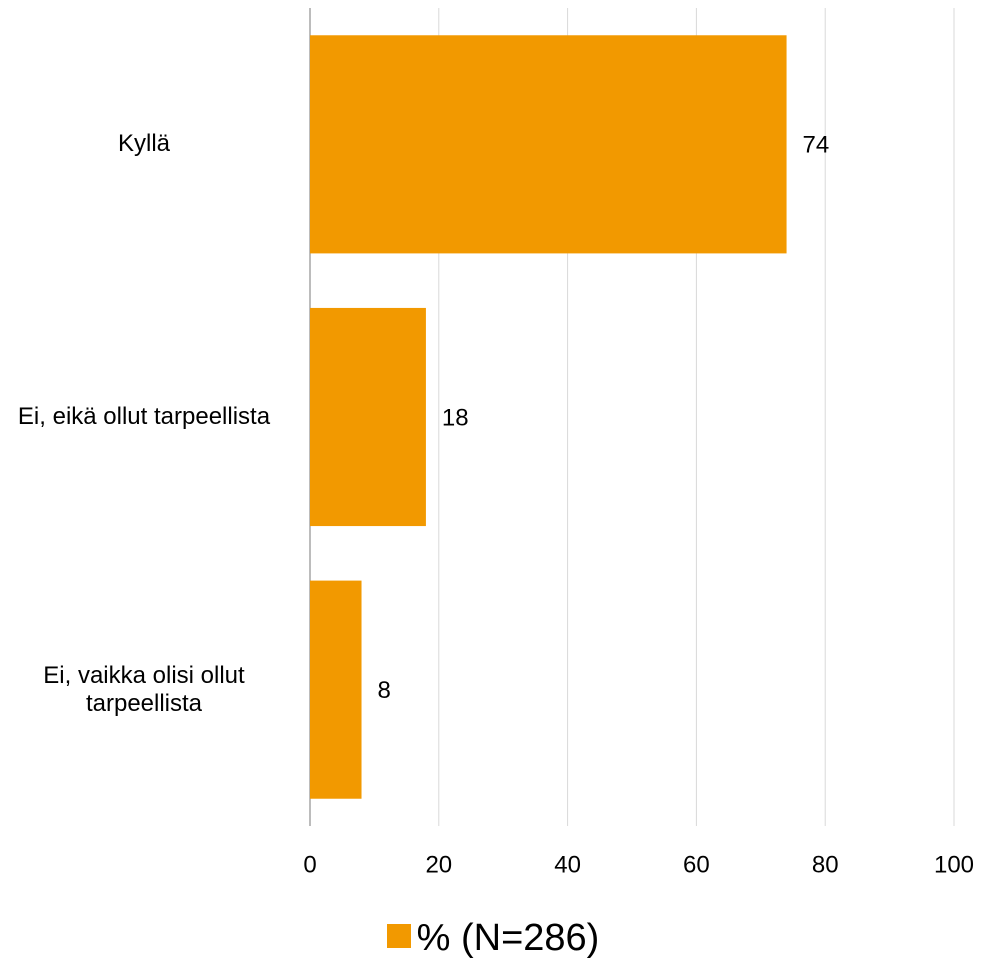  Describe the element at coordinates (954, 864) in the screenshot. I see `x-tick-label: 100` at that location.